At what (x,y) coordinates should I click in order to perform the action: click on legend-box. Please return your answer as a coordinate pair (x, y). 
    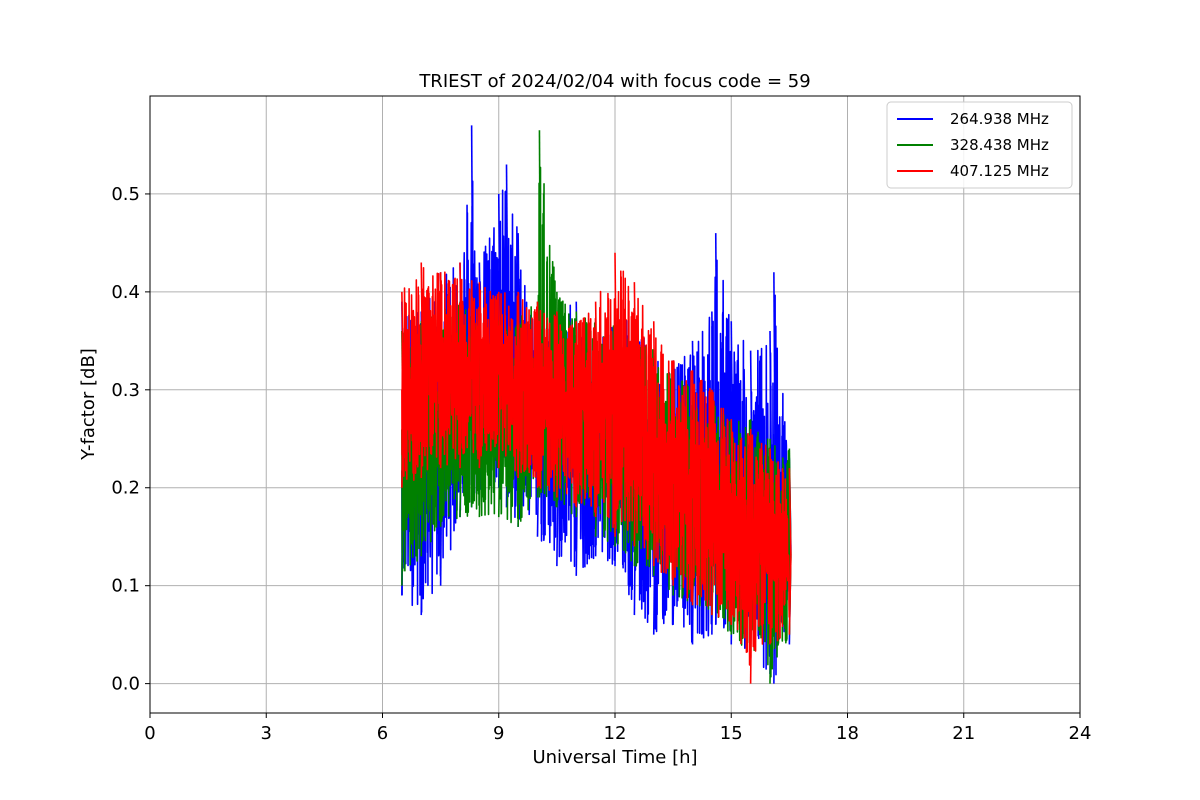
    Looking at the image, I should click on (979, 145).